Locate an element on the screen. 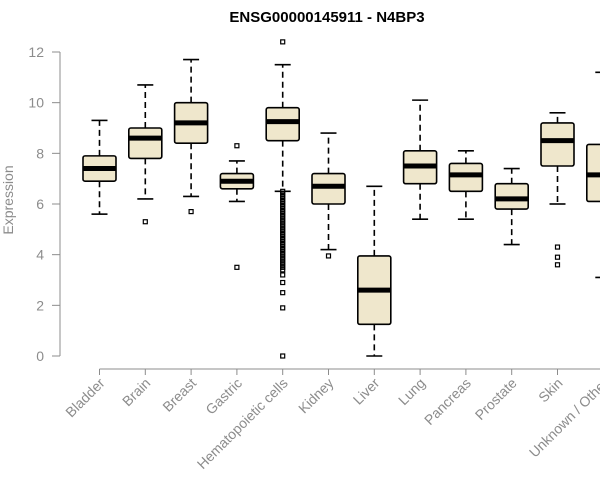  y-tick-label: 2 is located at coordinates (40, 305).